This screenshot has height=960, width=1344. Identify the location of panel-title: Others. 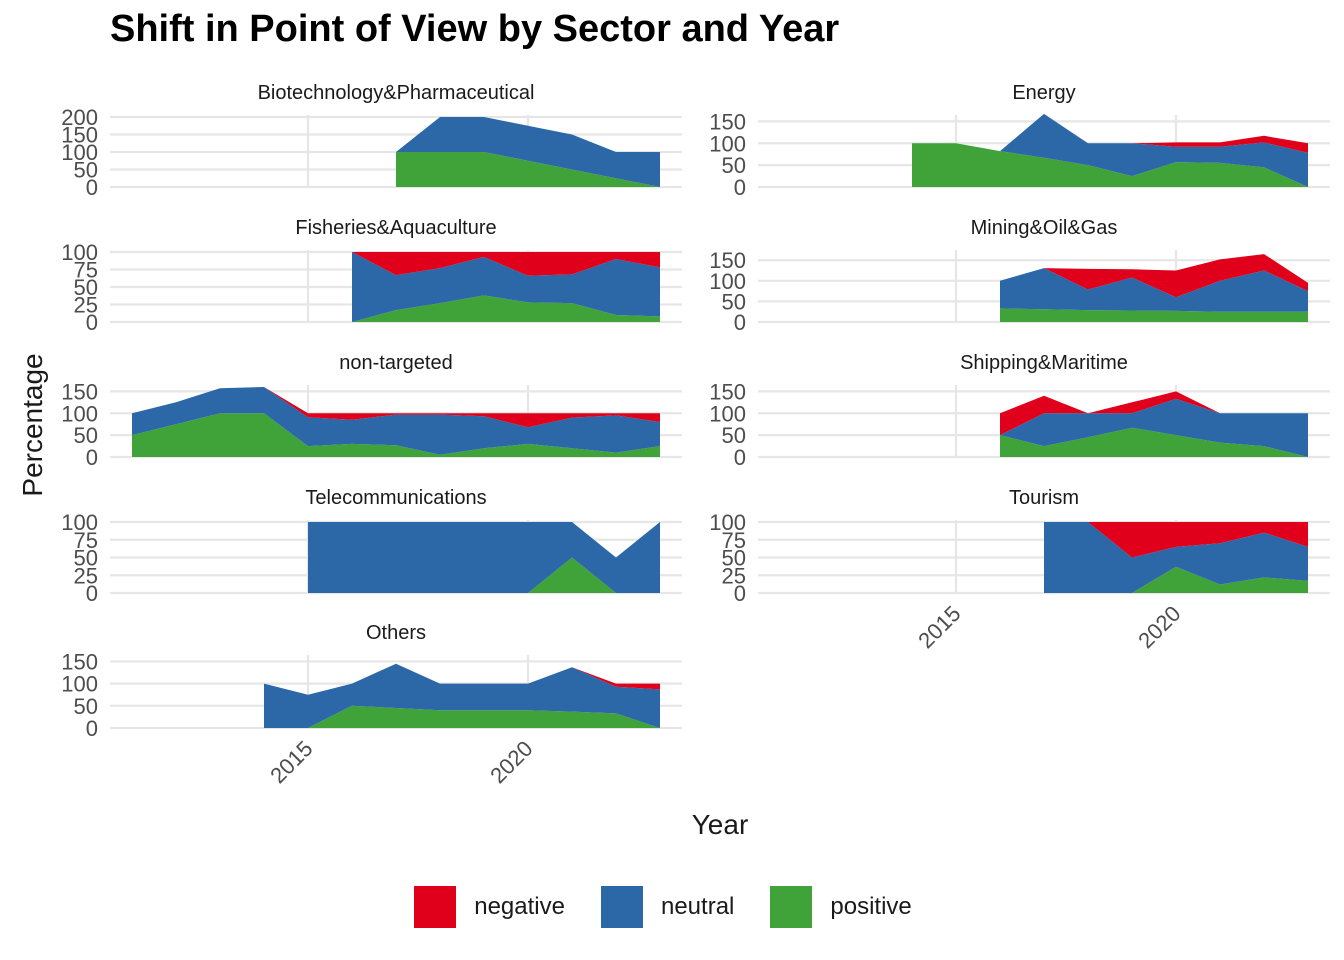
(396, 633).